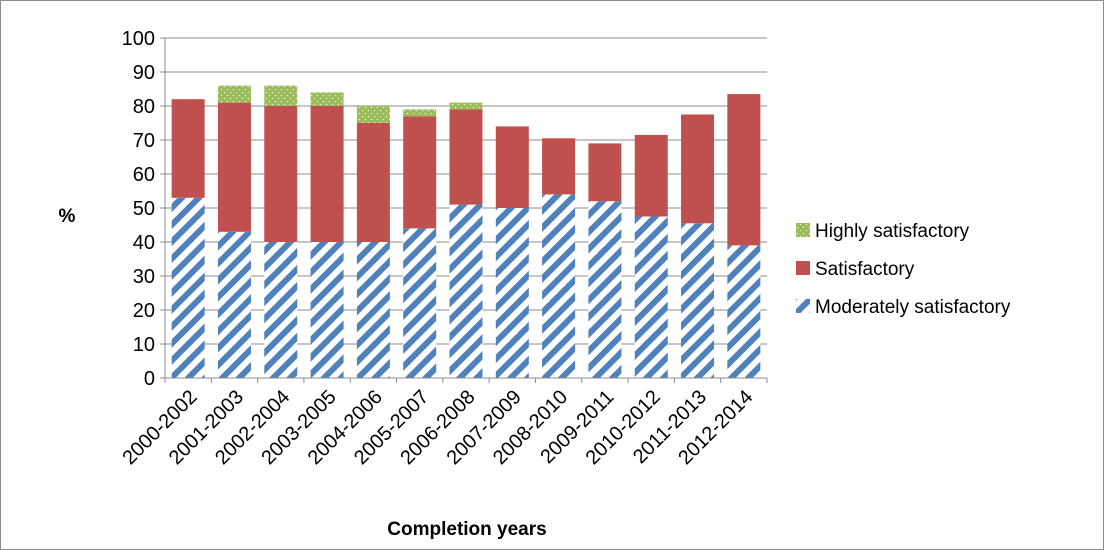  I want to click on y-tick-labels: 0 10 20 30 40 50 60 70 80 90 100, so click(138, 209).